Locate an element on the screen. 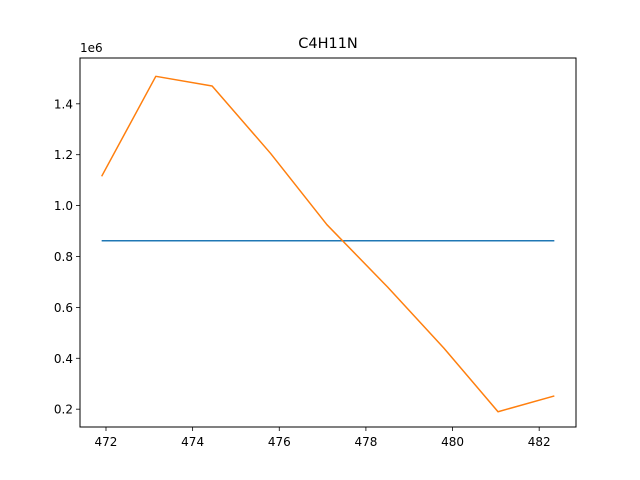  x-tick-label: 480 is located at coordinates (452, 442).